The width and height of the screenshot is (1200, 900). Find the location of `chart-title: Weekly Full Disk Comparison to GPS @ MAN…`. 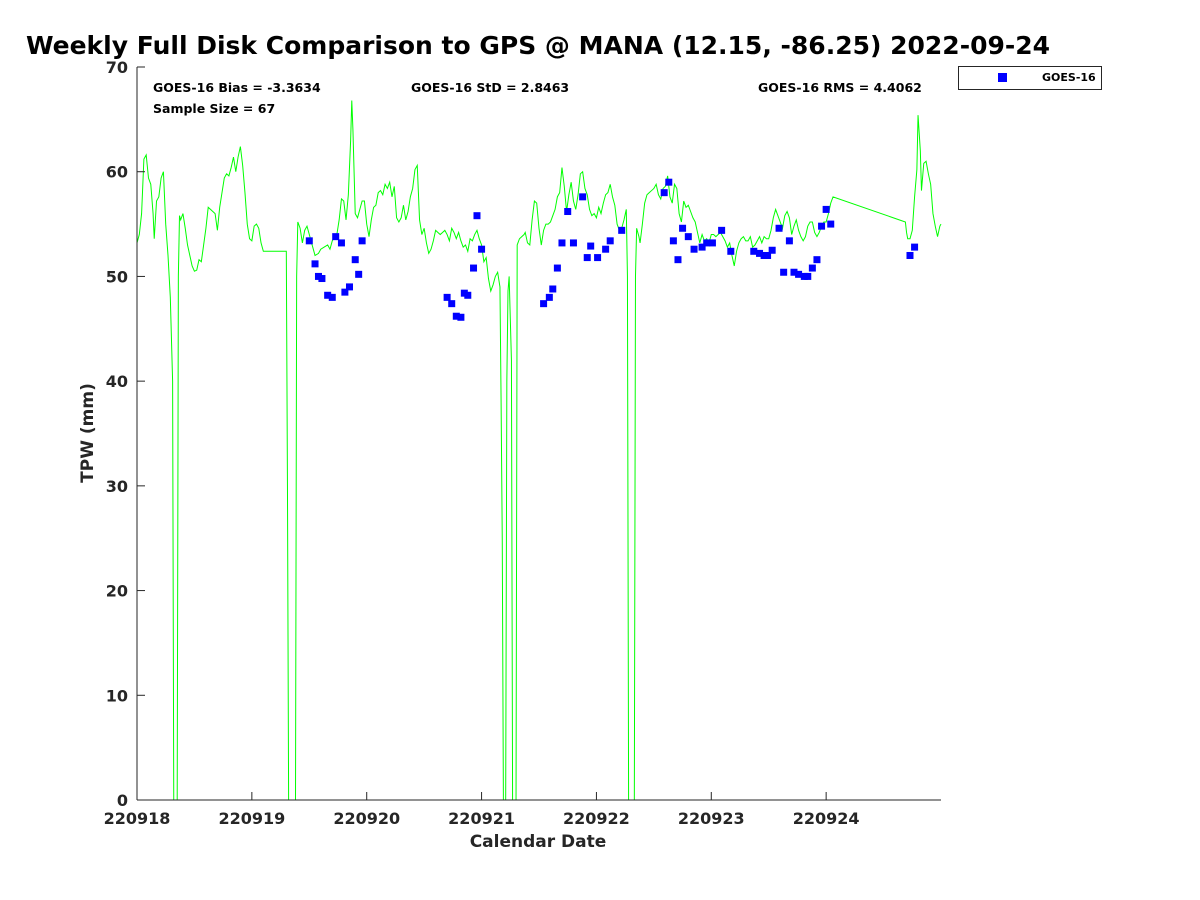

chart-title: Weekly Full Disk Comparison to GPS @ MAN… is located at coordinates (538, 45).